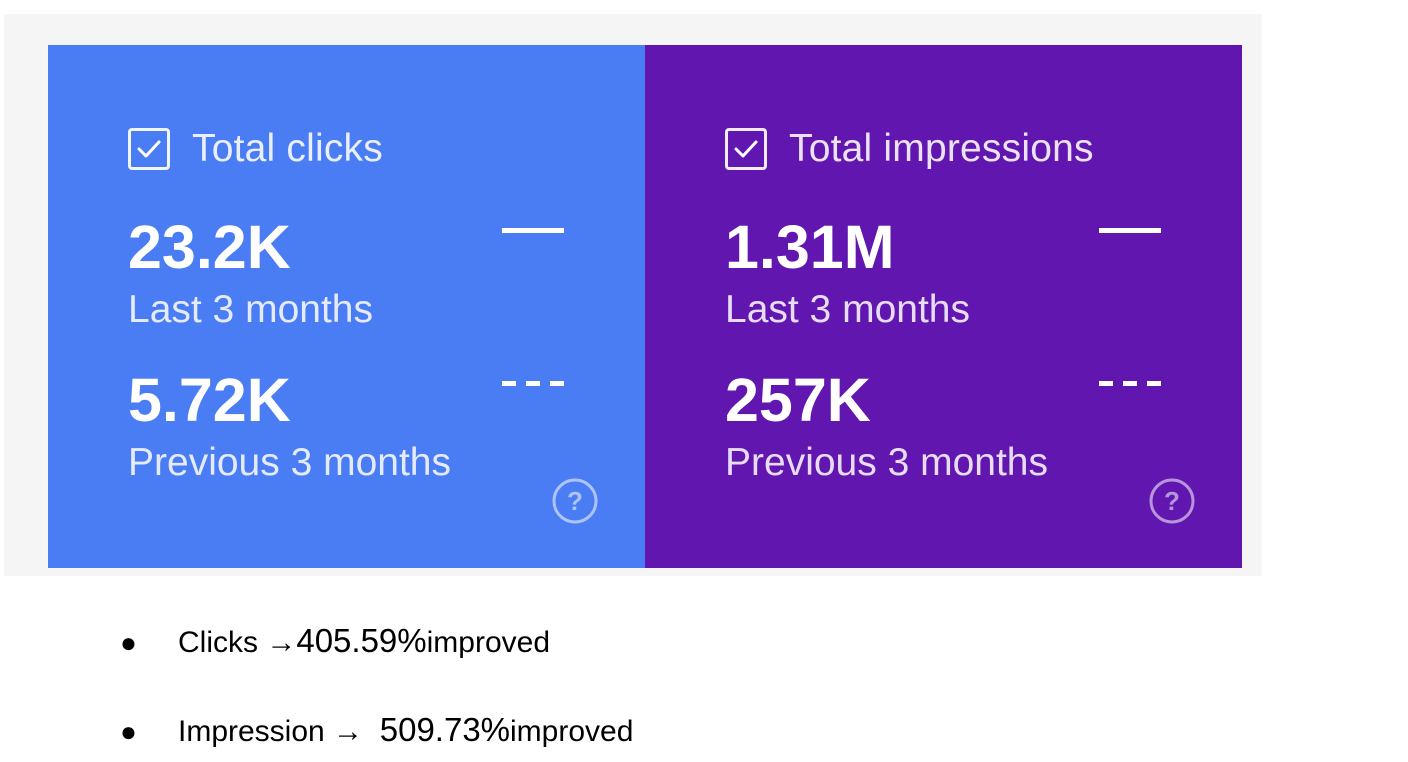 Image resolution: width=1408 pixels, height=762 pixels. I want to click on previous-clicks-value: 5.72K, so click(209, 400).